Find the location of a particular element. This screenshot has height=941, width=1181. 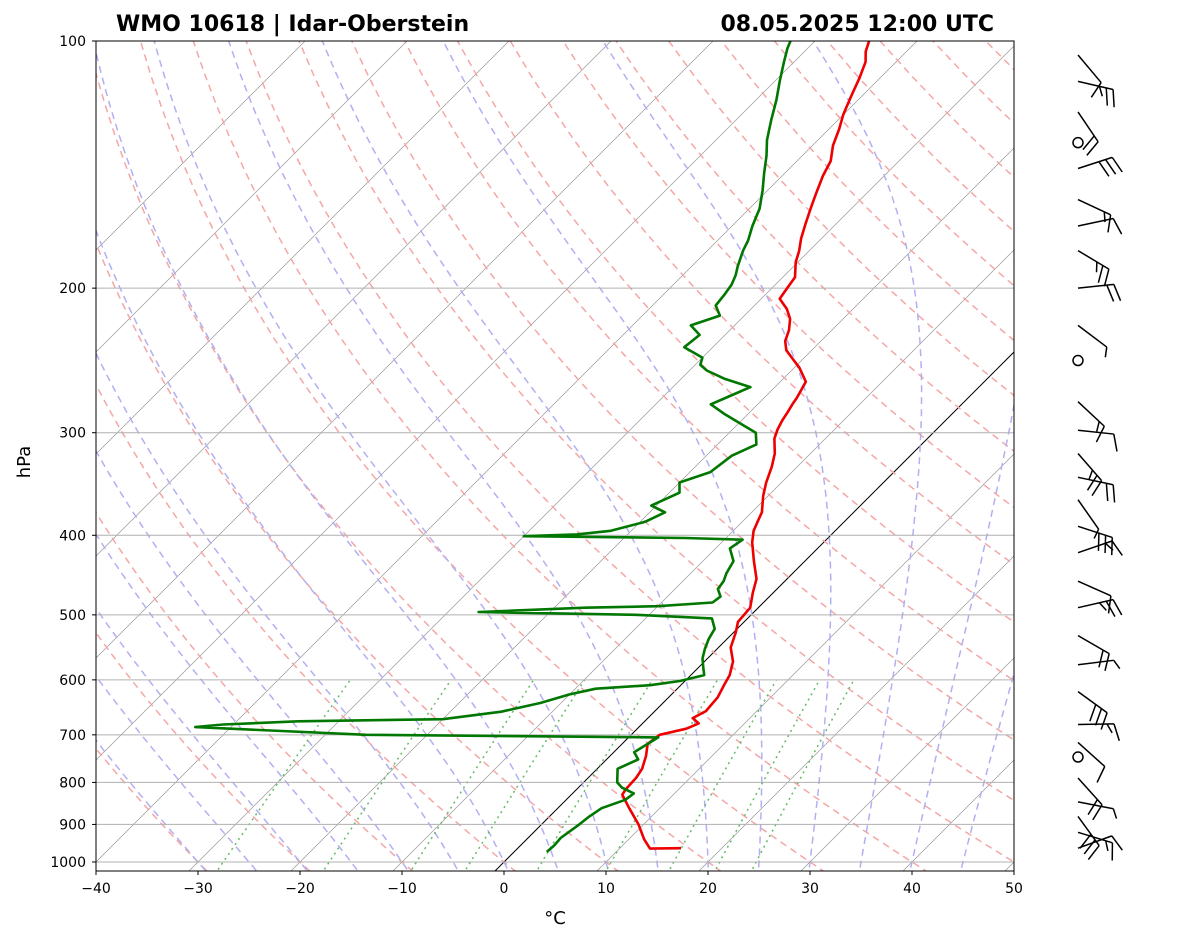

y-tick-label: 300 is located at coordinates (72, 434).